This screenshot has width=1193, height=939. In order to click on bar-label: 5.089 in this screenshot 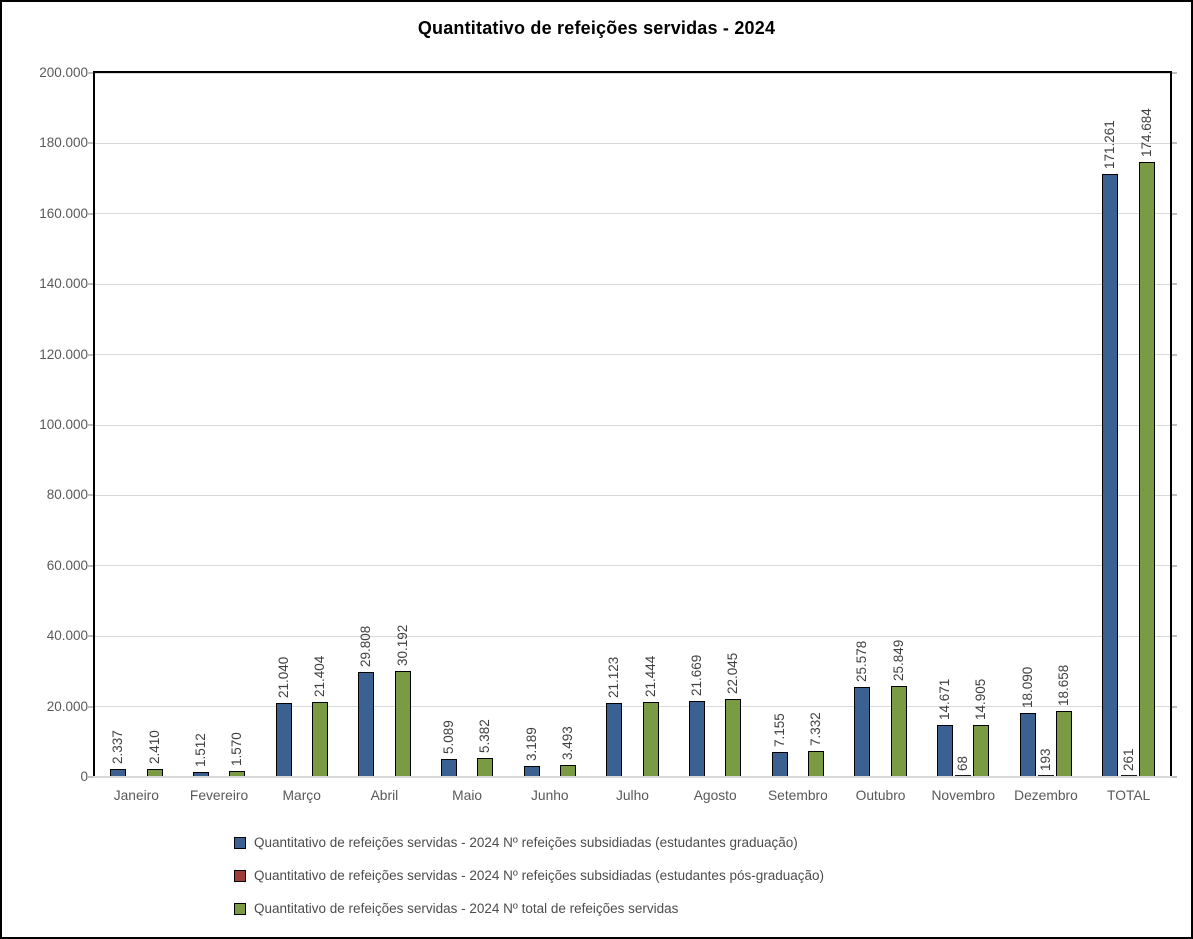, I will do `click(448, 737)`.